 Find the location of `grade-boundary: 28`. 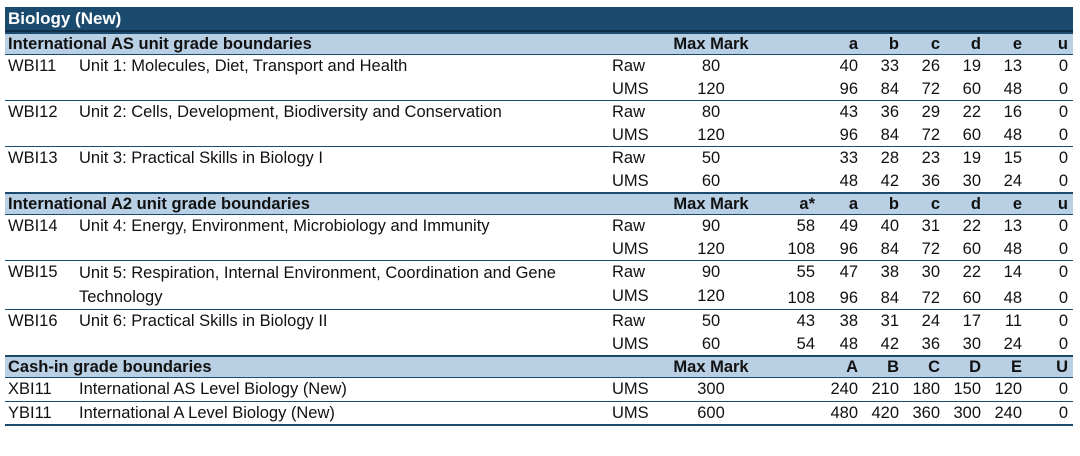

grade-boundary: 28 is located at coordinates (887, 158).